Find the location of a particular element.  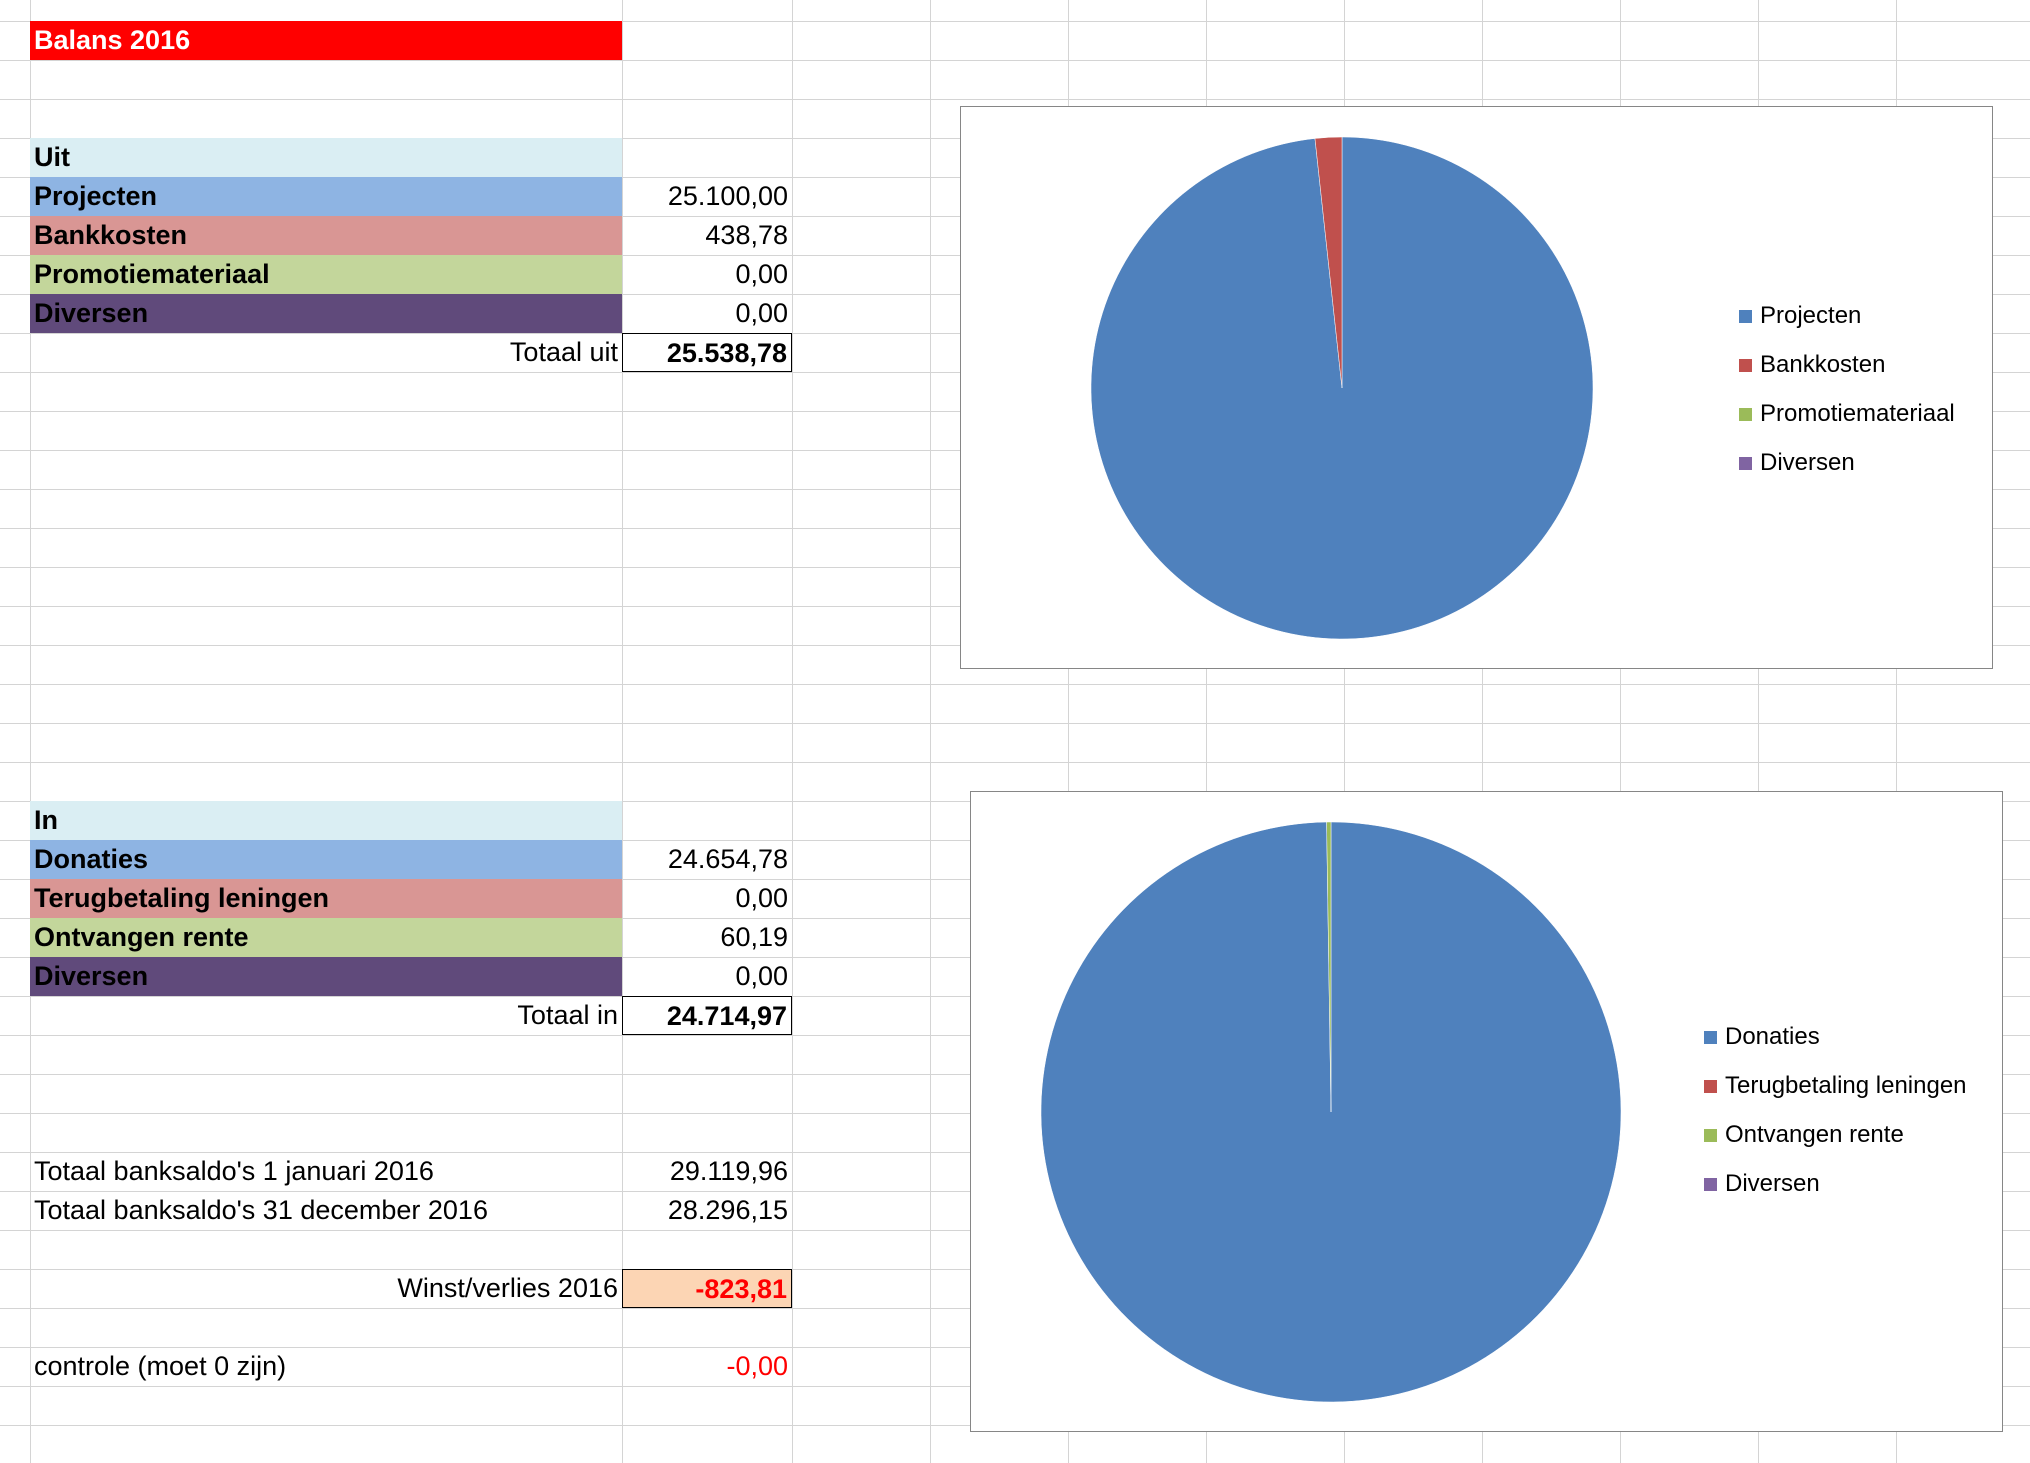

in-row-value: 60,19 is located at coordinates (754, 937).